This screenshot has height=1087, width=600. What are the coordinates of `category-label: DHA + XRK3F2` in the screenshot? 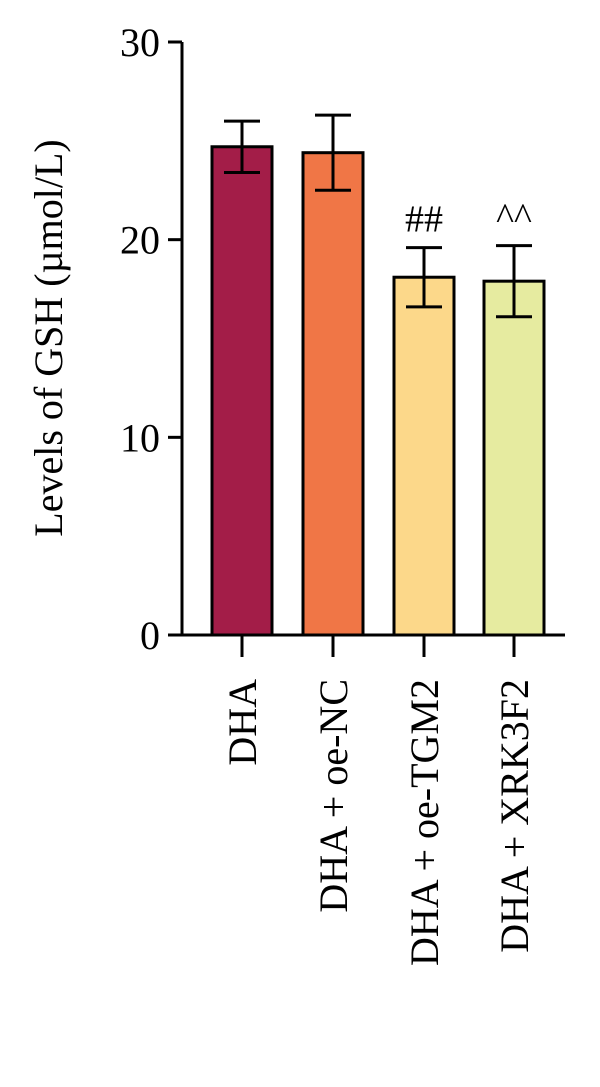 It's located at (514, 816).